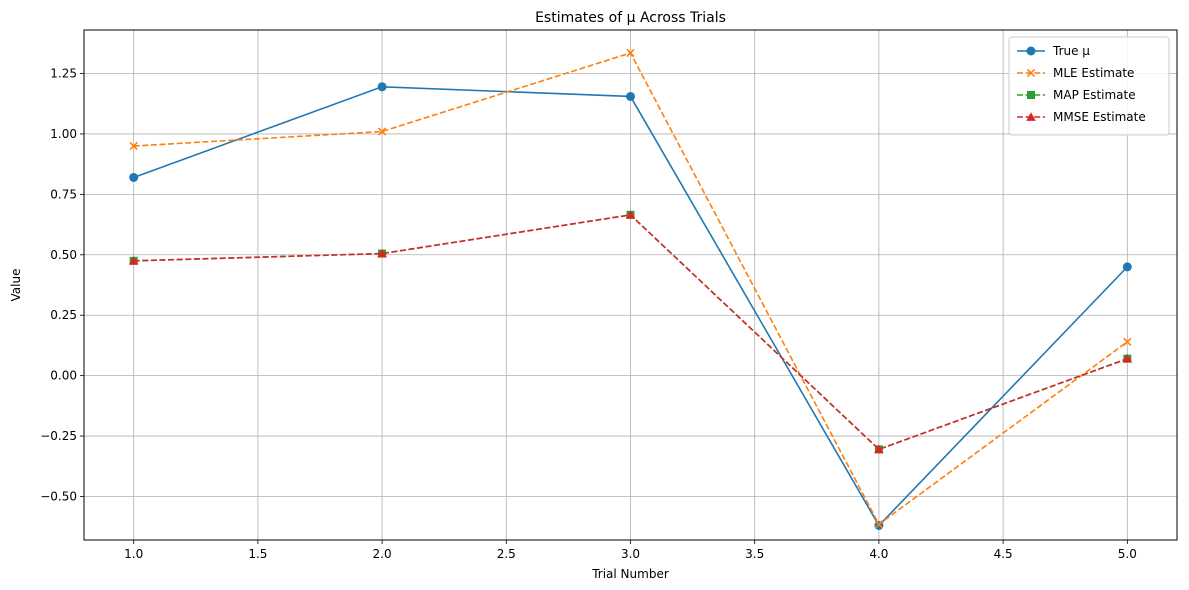 The height and width of the screenshot is (590, 1189). I want to click on legend-item: True μ, so click(1053, 51).